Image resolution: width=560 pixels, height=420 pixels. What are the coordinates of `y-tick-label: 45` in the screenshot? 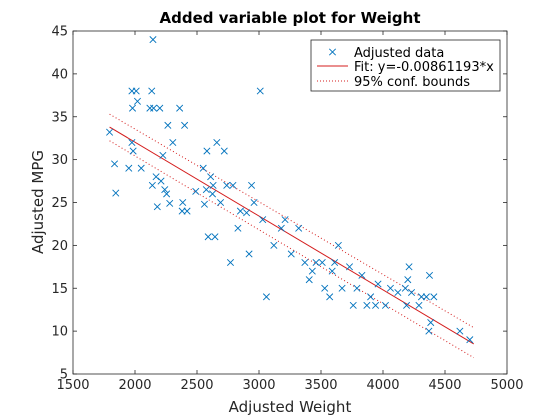 It's located at (59, 32).